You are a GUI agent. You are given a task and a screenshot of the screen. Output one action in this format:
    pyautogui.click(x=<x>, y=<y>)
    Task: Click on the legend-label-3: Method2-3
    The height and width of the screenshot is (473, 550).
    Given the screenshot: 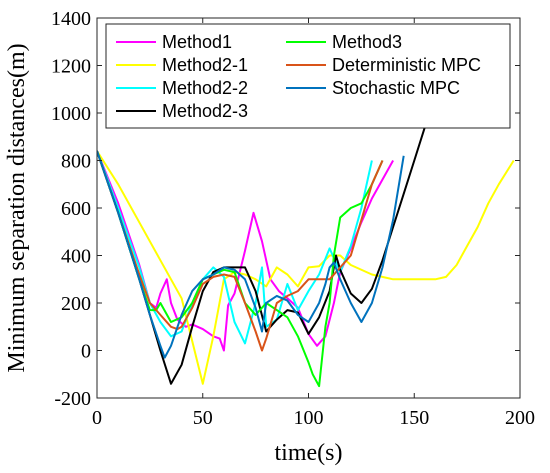 What is the action you would take?
    pyautogui.click(x=205, y=111)
    